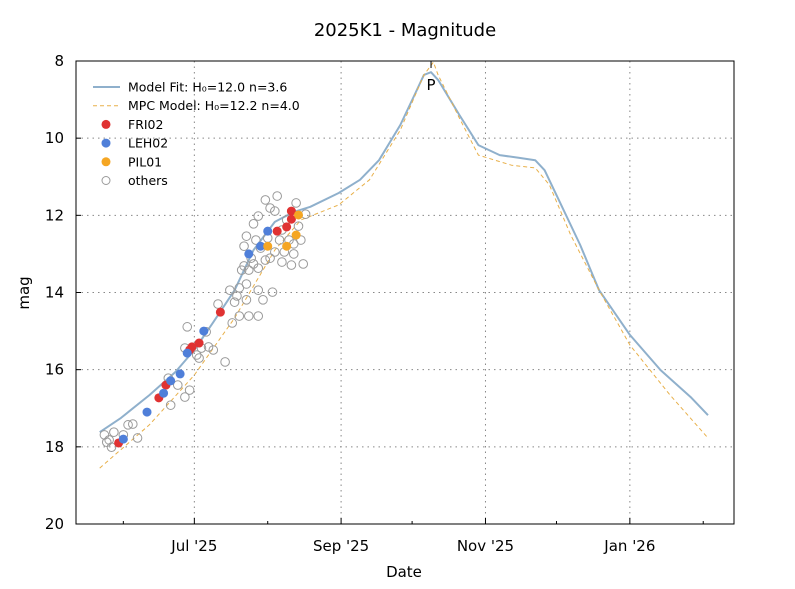 The width and height of the screenshot is (795, 589). I want to click on y-tick-label: 18, so click(54, 447).